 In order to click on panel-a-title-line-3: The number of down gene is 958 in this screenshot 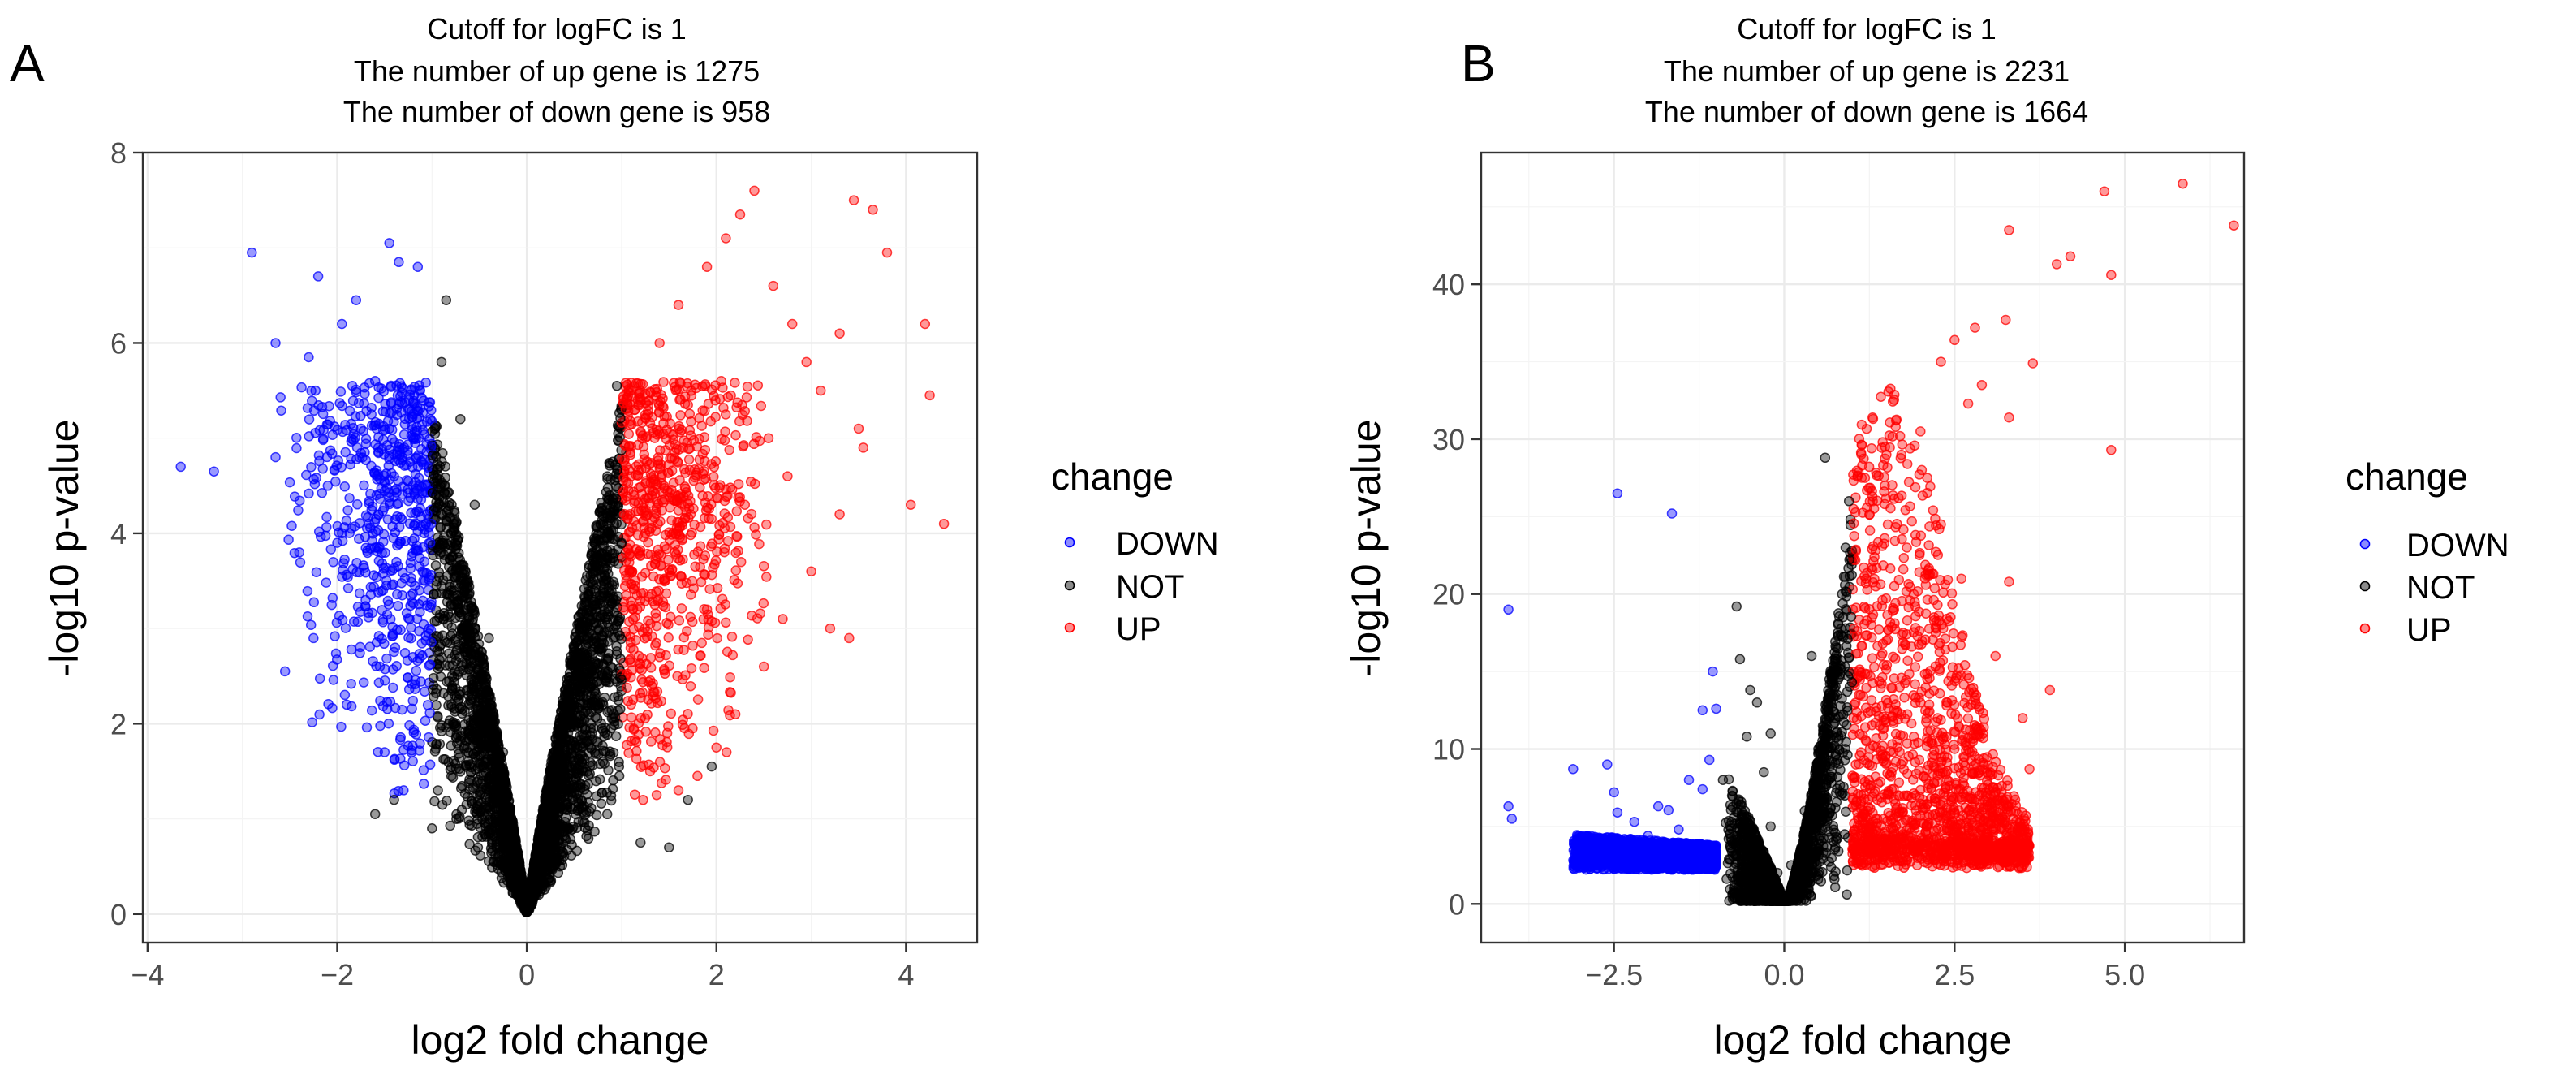, I will do `click(556, 111)`.